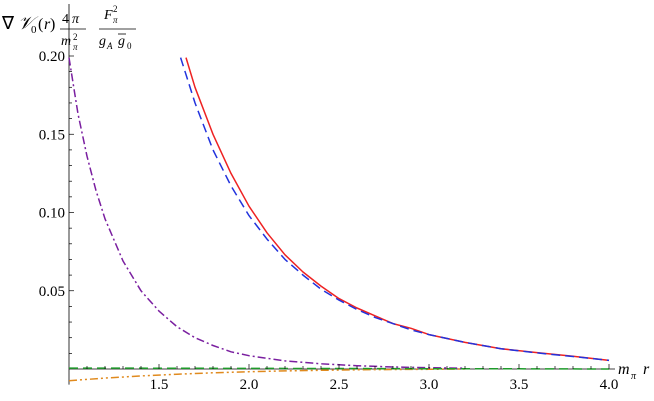 This screenshot has height=401, width=654. What do you see at coordinates (52, 292) in the screenshot?
I see `y-tick-label: 0.05` at bounding box center [52, 292].